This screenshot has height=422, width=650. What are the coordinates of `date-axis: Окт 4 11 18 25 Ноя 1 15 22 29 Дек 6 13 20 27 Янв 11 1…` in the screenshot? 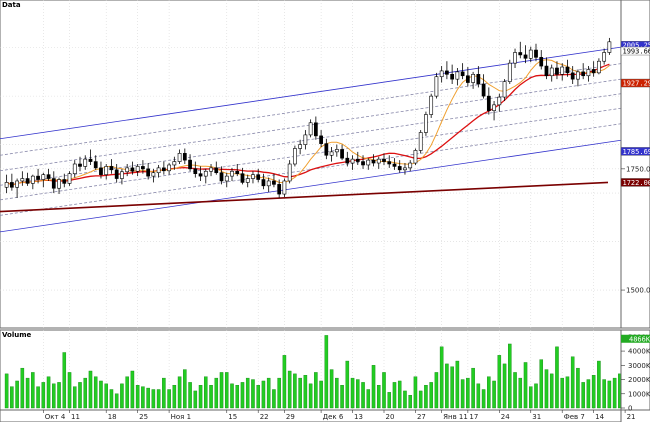 It's located at (318, 415).